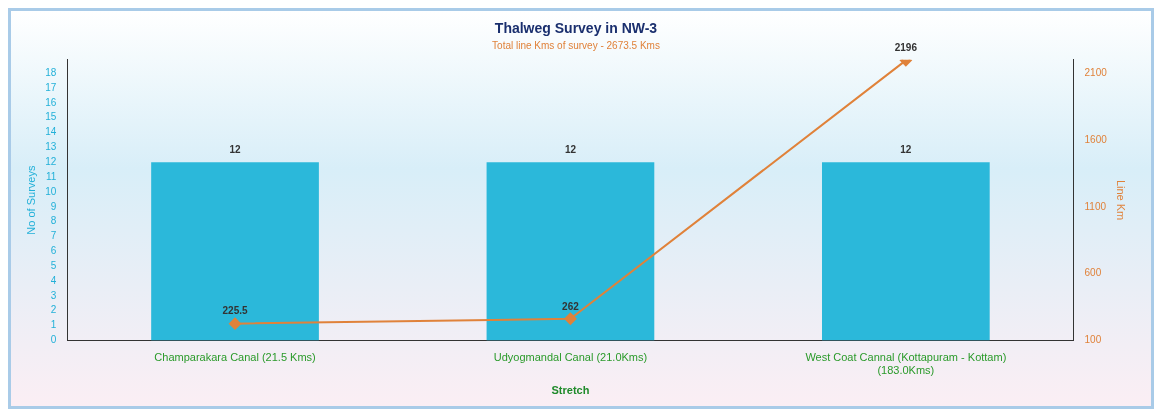 Image resolution: width=1167 pixels, height=419 pixels. I want to click on y-tick-label: 5, so click(53, 265).